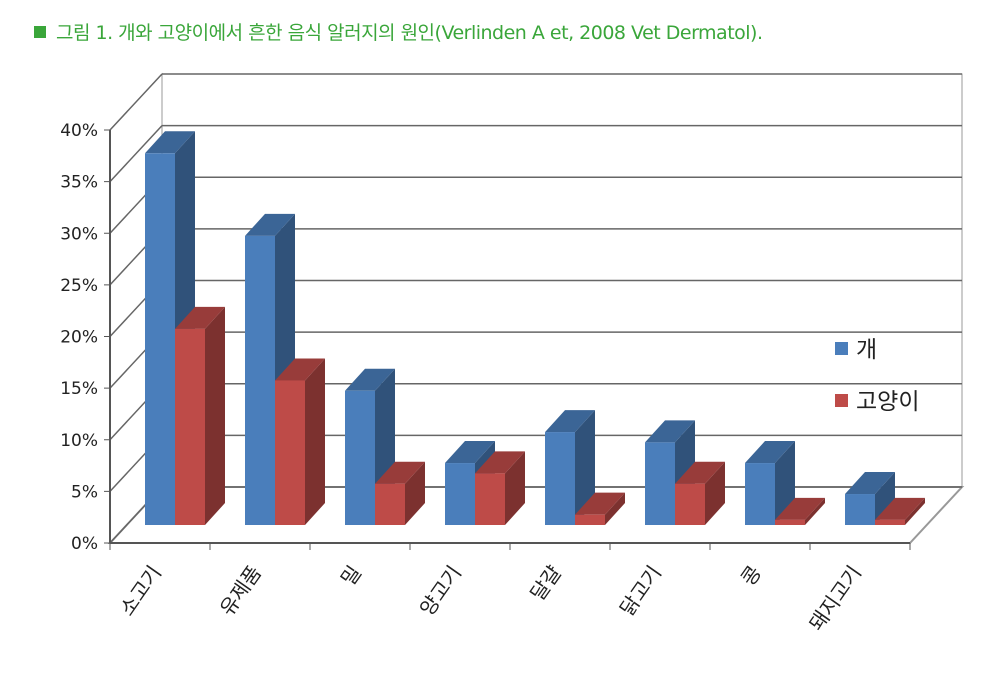  I want to click on x-tick-label: 닭고기, so click(640, 590).